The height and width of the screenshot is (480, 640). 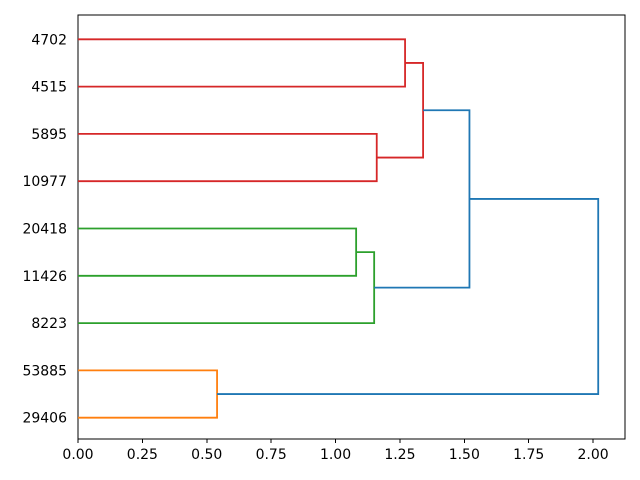 What do you see at coordinates (44, 182) in the screenshot?
I see `leaf-label: 10977` at bounding box center [44, 182].